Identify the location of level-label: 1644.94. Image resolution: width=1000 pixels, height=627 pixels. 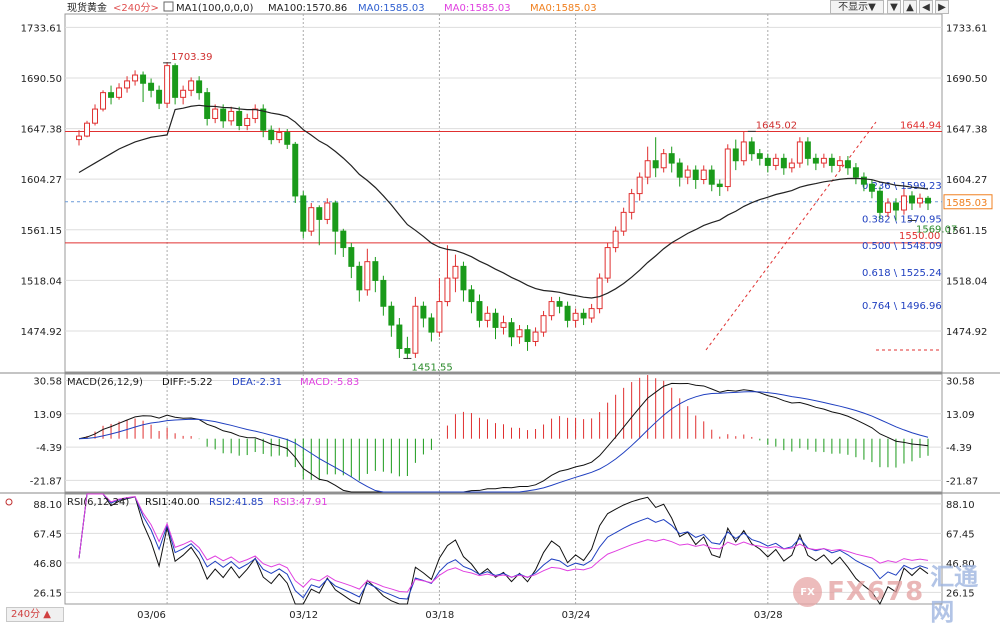
(920, 125).